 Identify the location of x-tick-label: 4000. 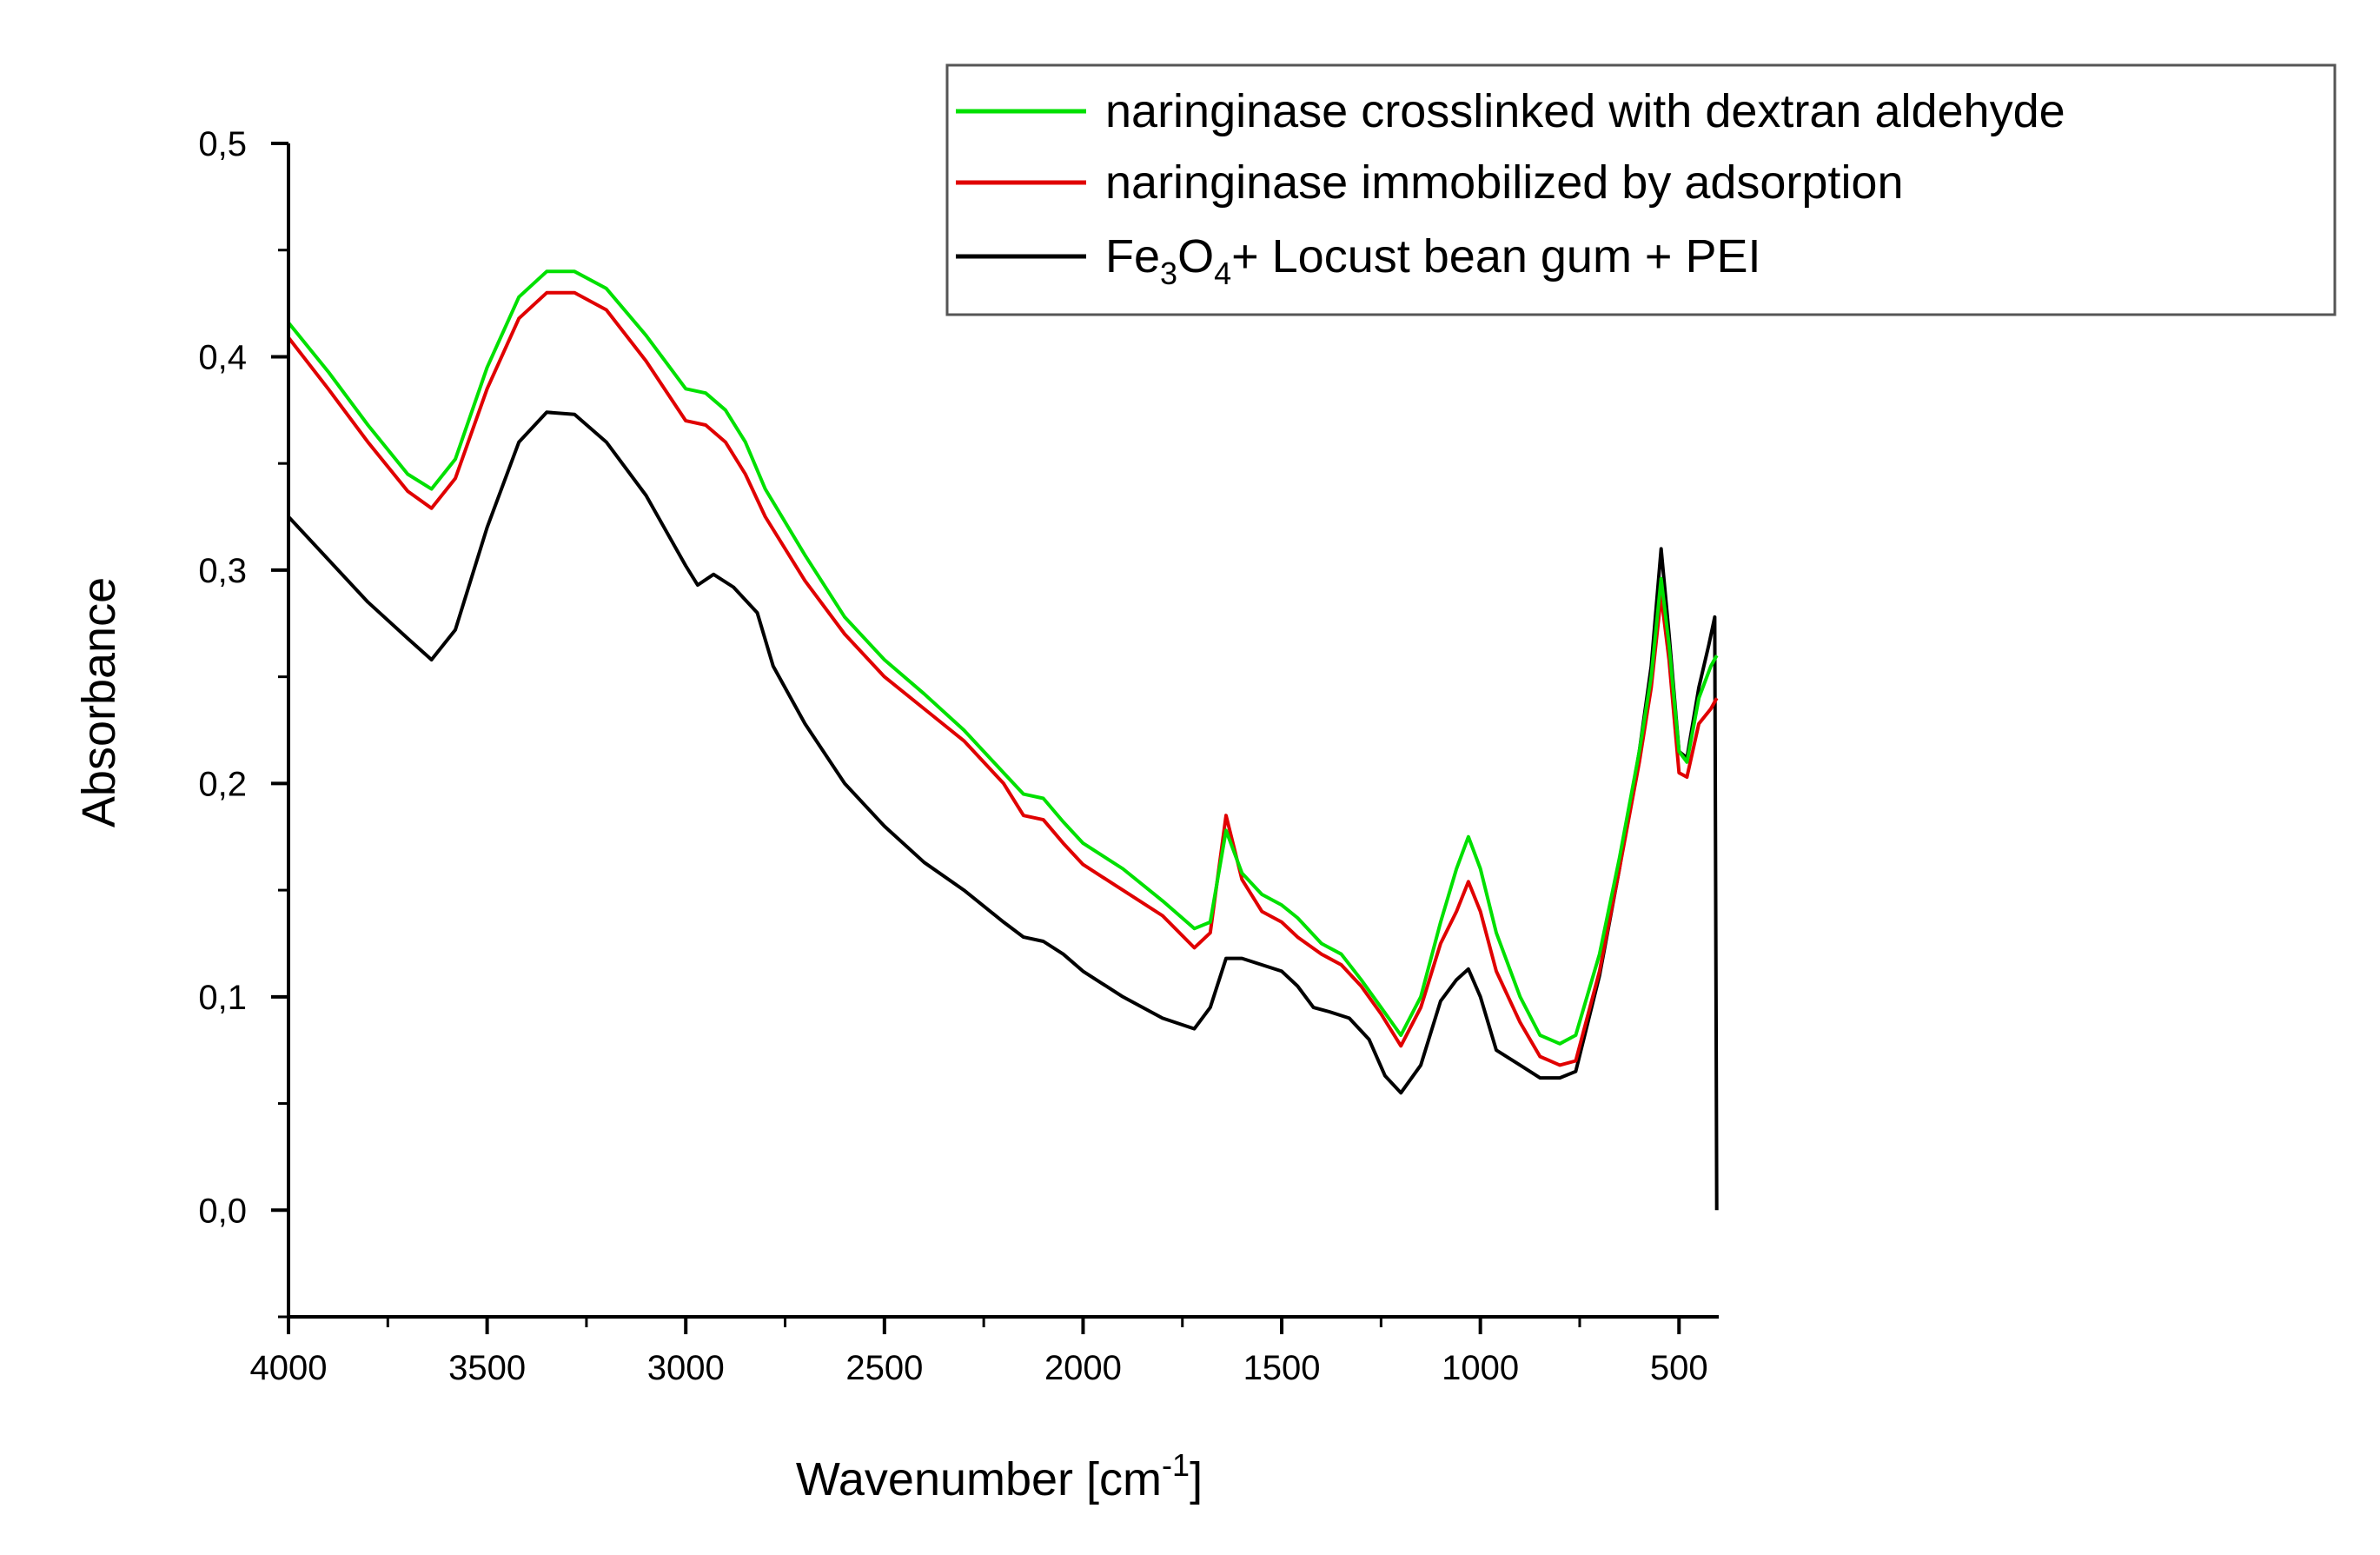
(289, 1368).